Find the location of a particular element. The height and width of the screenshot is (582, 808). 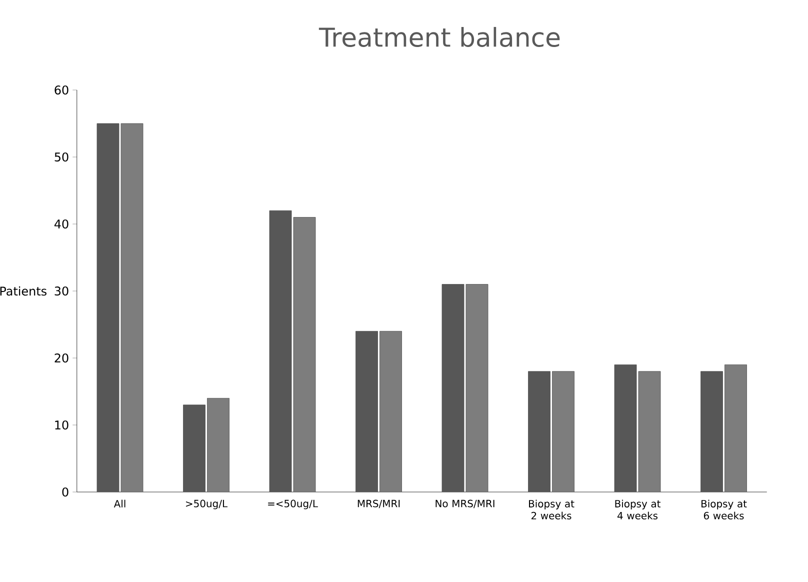

y-tick-label: 0 is located at coordinates (65, 492).